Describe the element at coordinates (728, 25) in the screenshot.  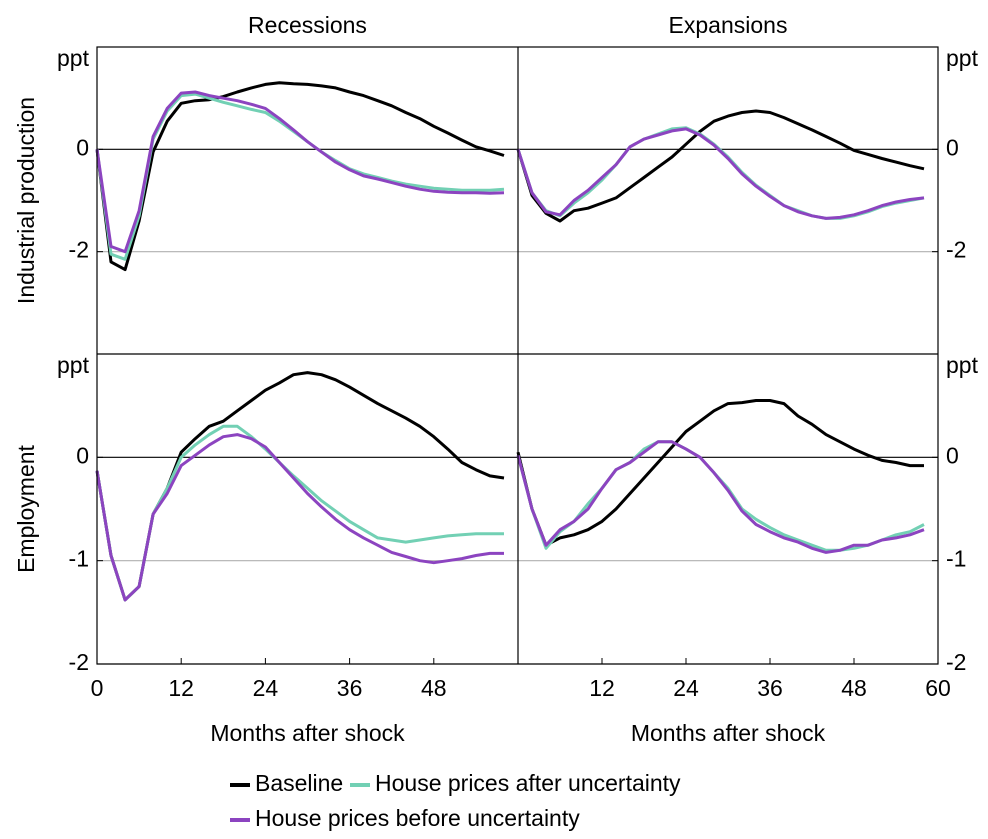
I see `panel-title: Expansions` at that location.